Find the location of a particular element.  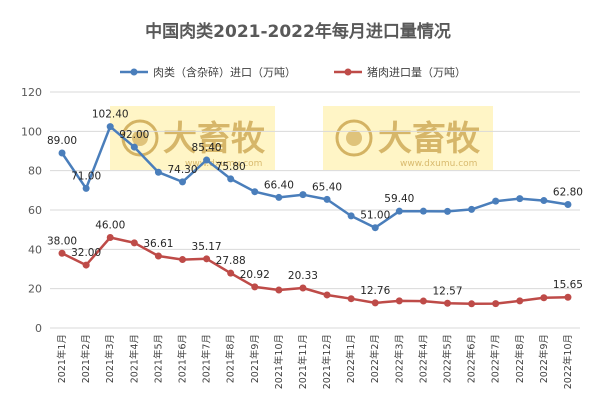

data-label: 62.80 is located at coordinates (568, 192).